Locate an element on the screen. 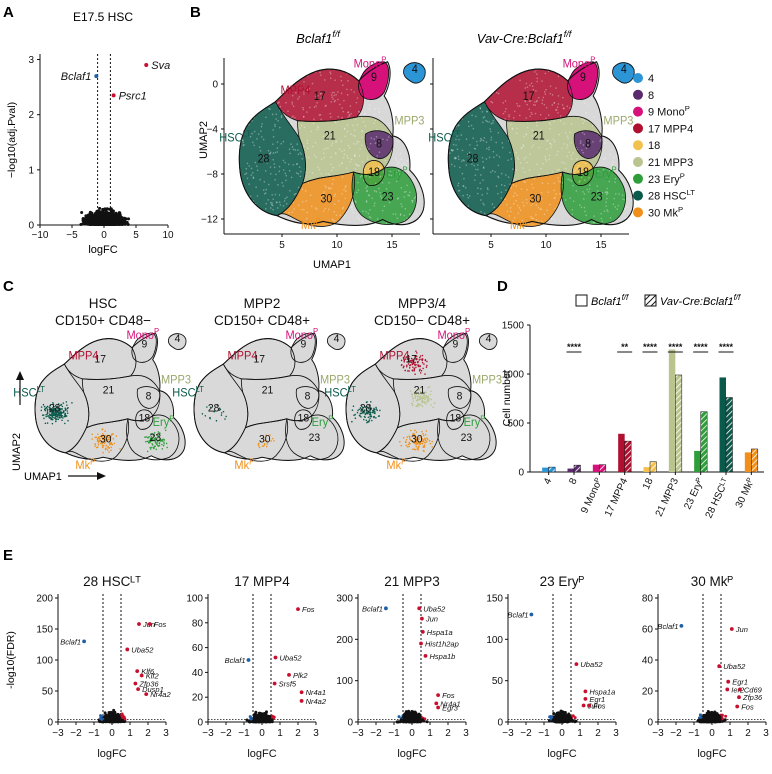 The image size is (772, 774). legend-dot is located at coordinates (638, 162).